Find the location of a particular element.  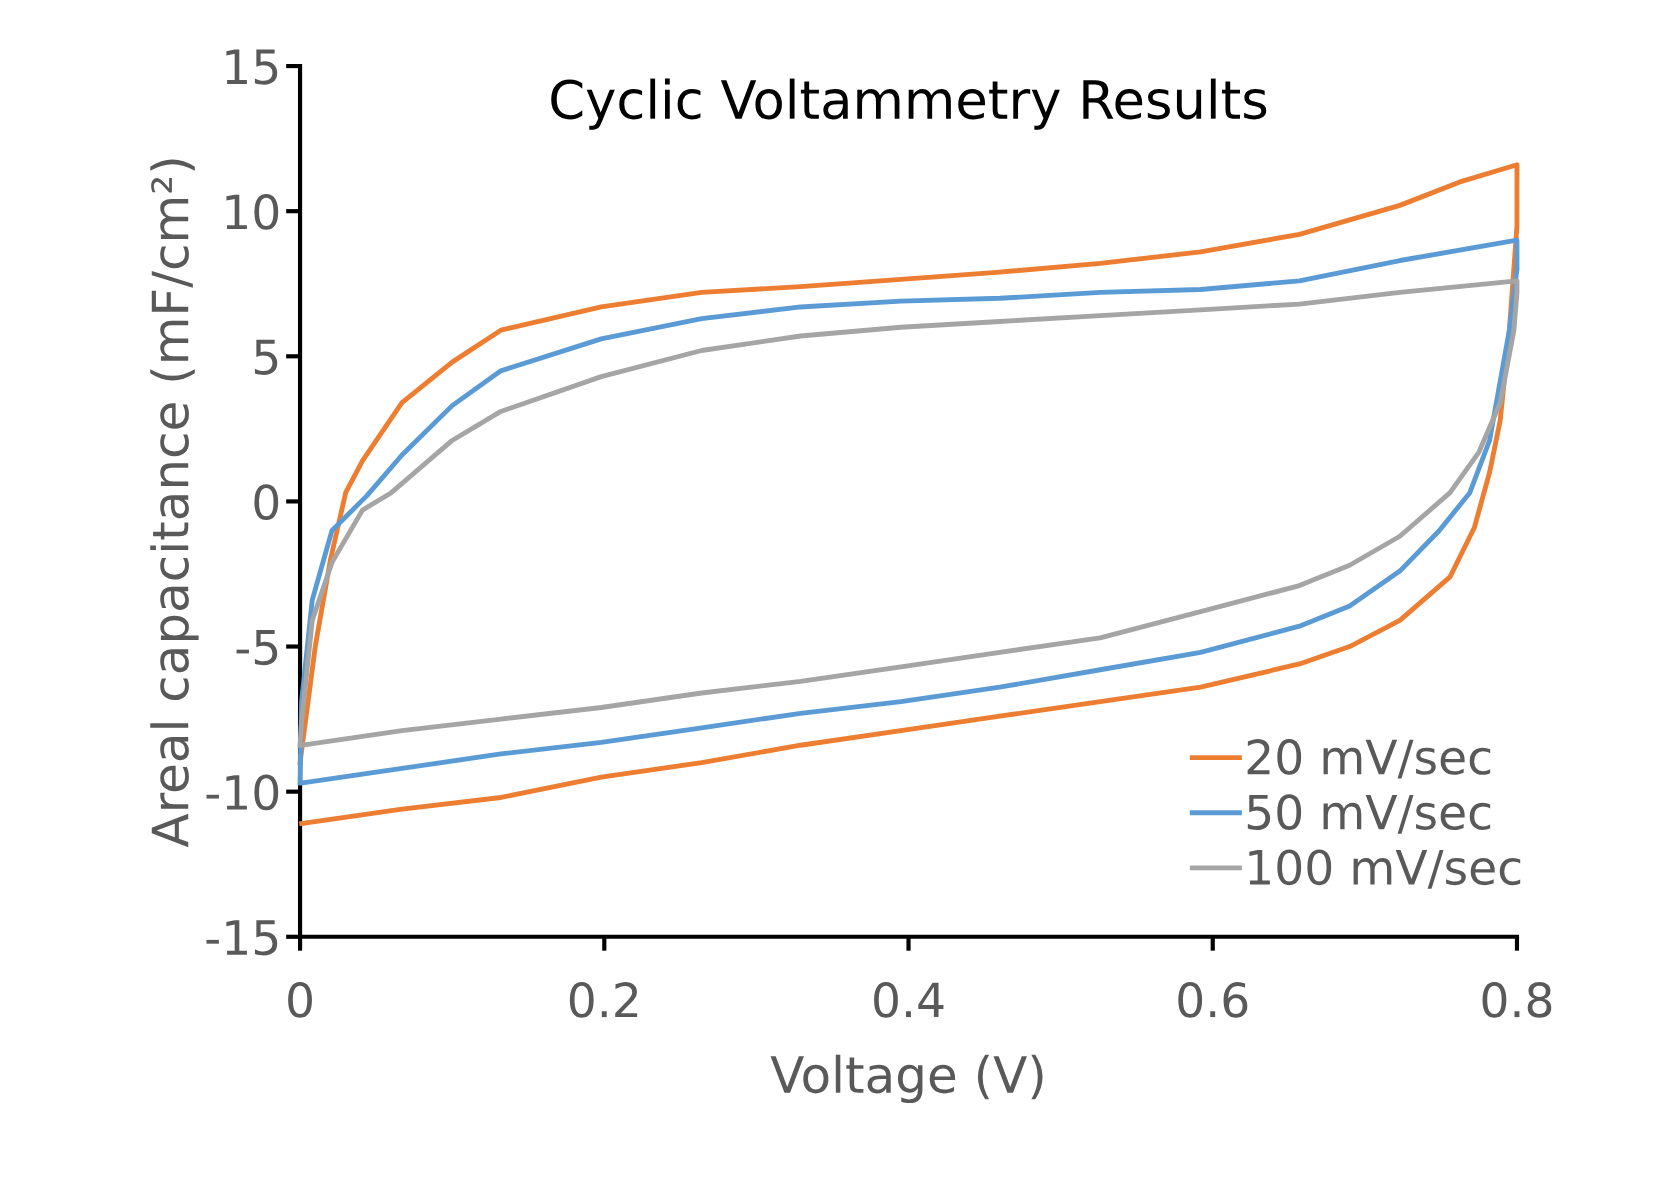

x-tick-label: 0.8 is located at coordinates (1517, 1000).